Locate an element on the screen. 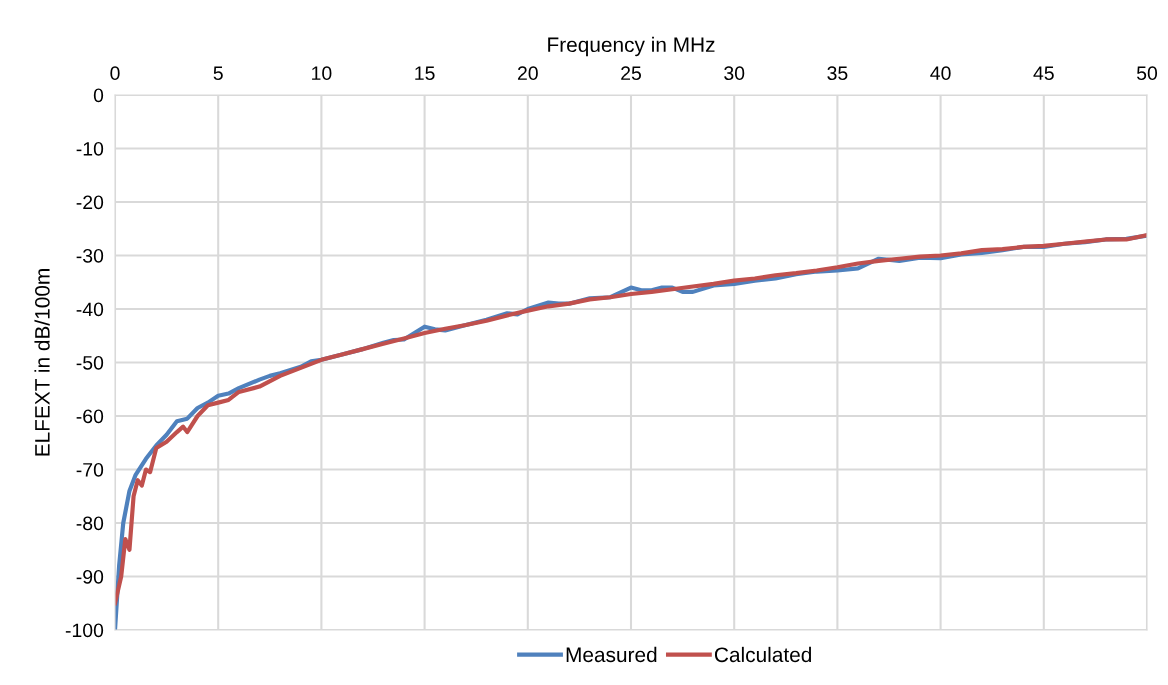 The height and width of the screenshot is (685, 1168). y-tick-label: -30 is located at coordinates (90, 255).